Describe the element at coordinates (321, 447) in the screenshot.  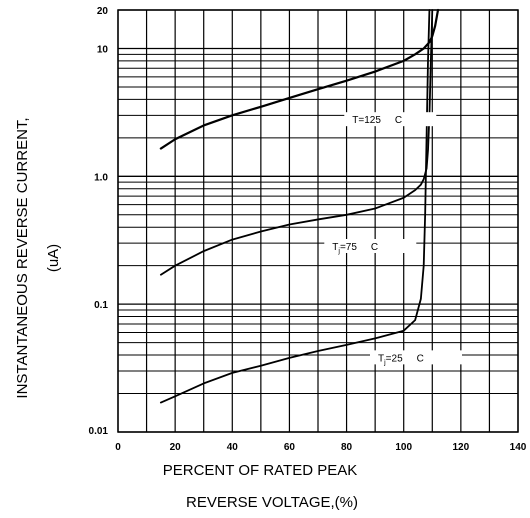
I see `x-axis-ticks: 0 20 40 60 80 100 120 140` at that location.